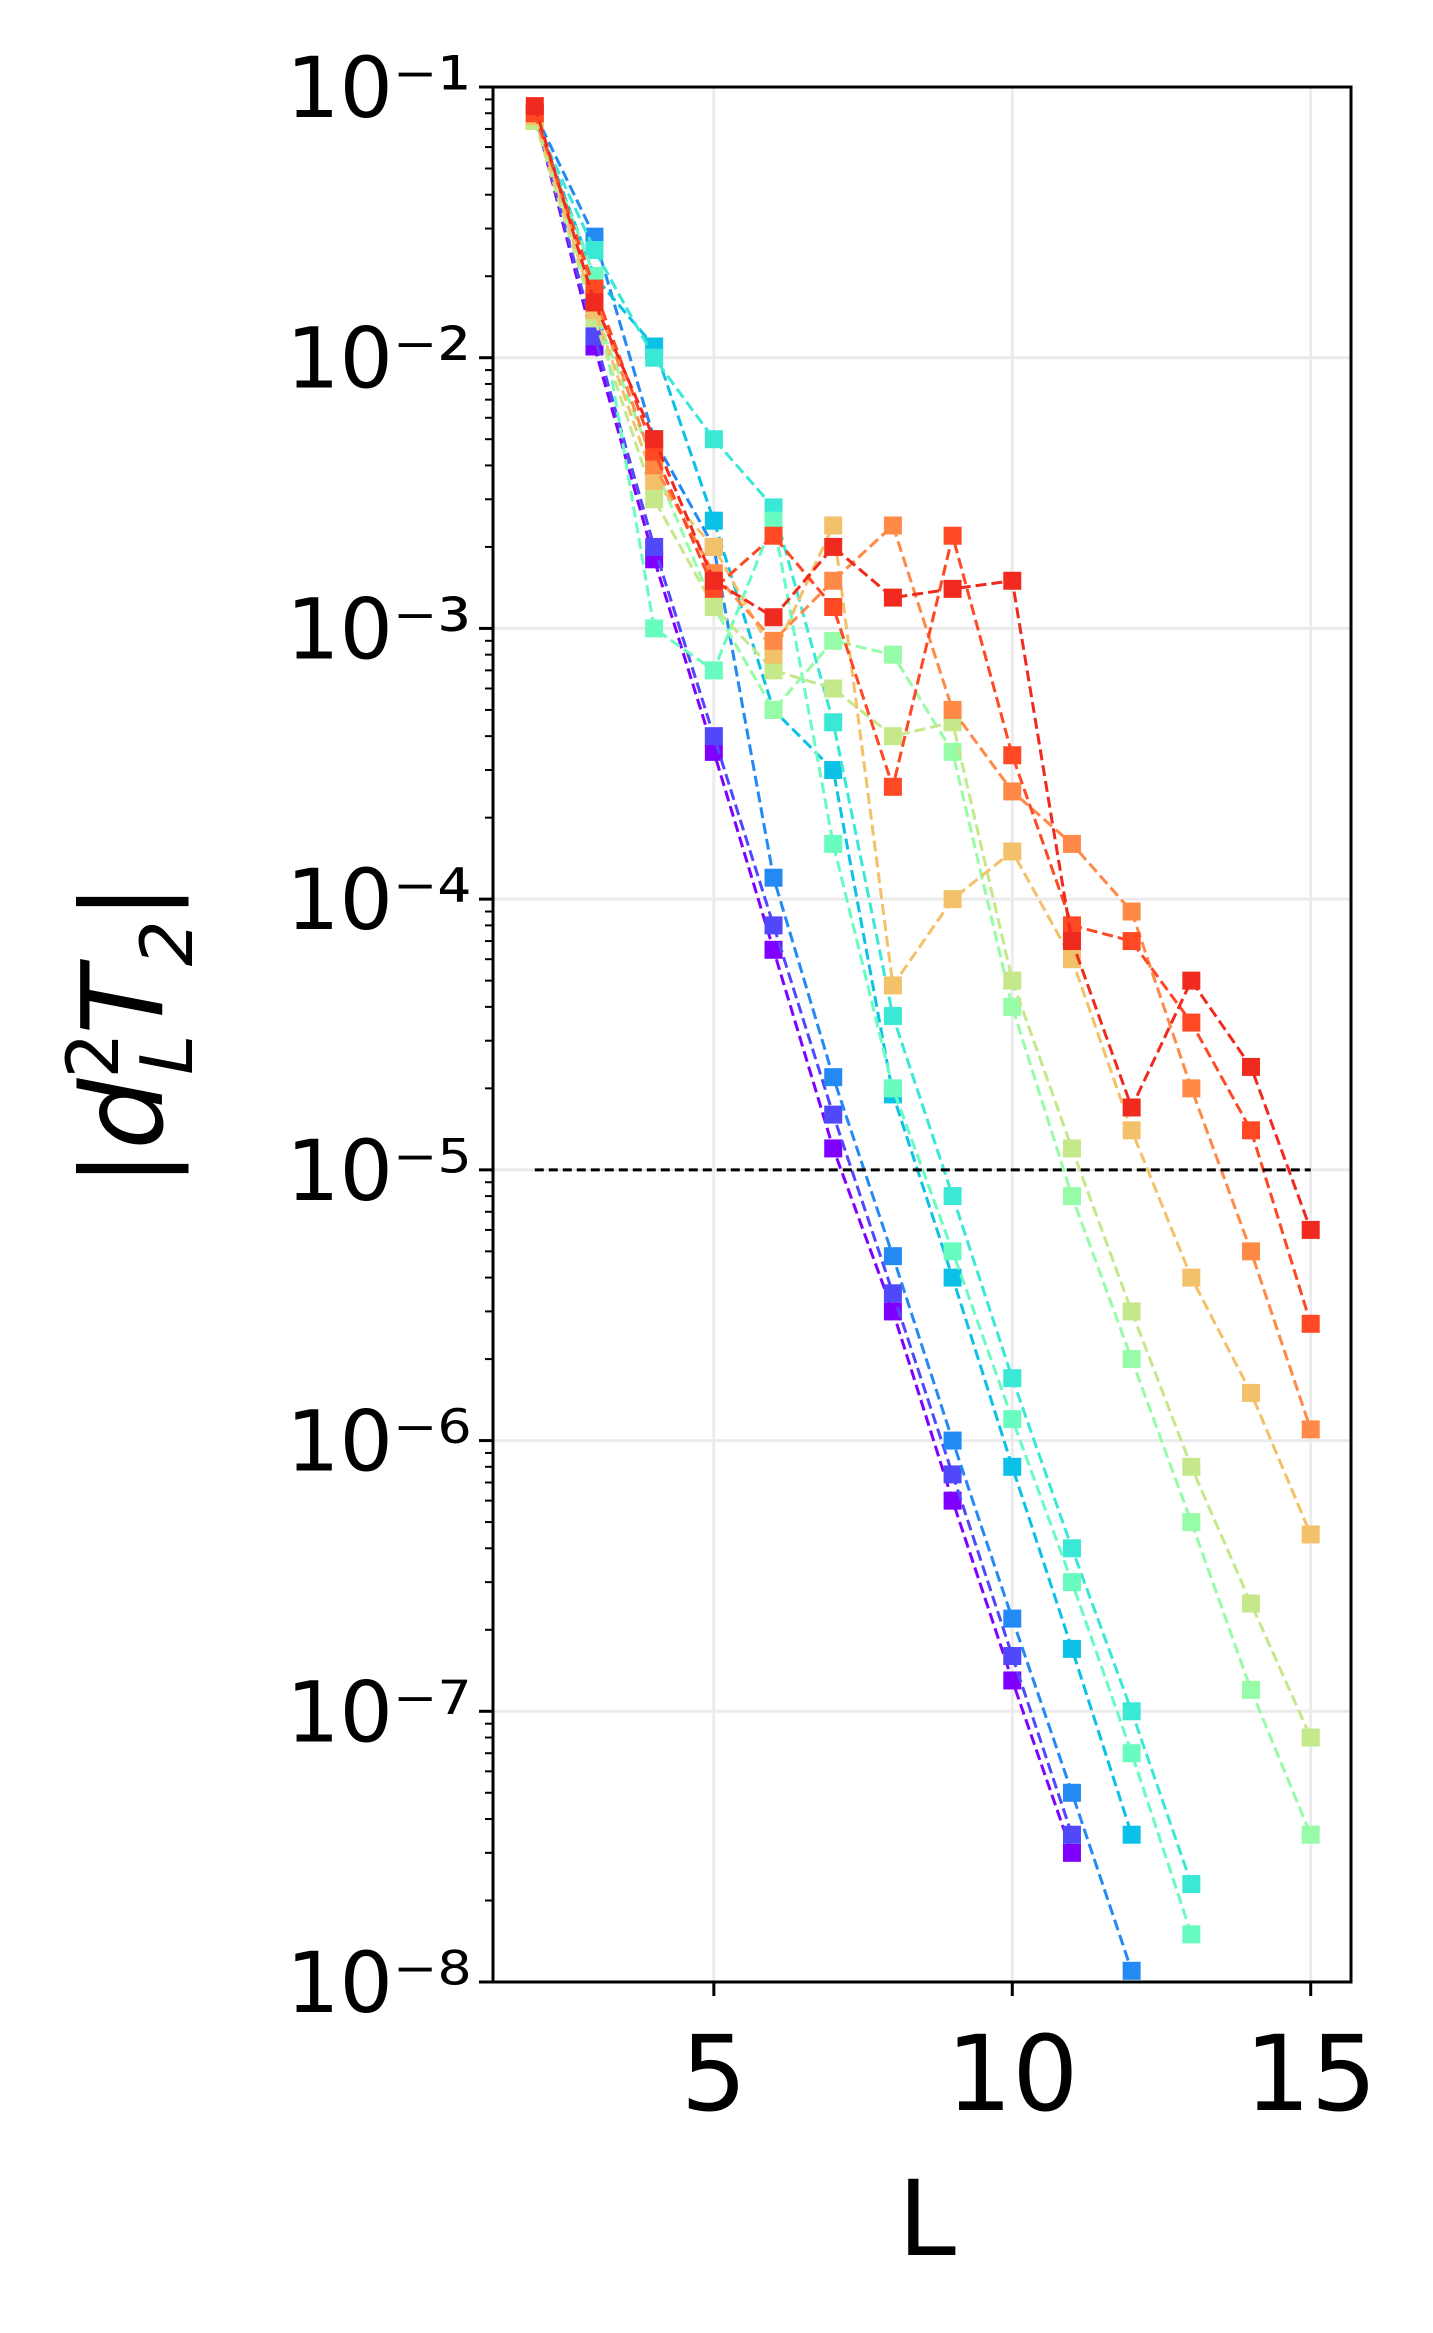 Image resolution: width=1433 pixels, height=2333 pixels. I want to click on y-tick-label: 10⁻⁴, so click(378, 900).